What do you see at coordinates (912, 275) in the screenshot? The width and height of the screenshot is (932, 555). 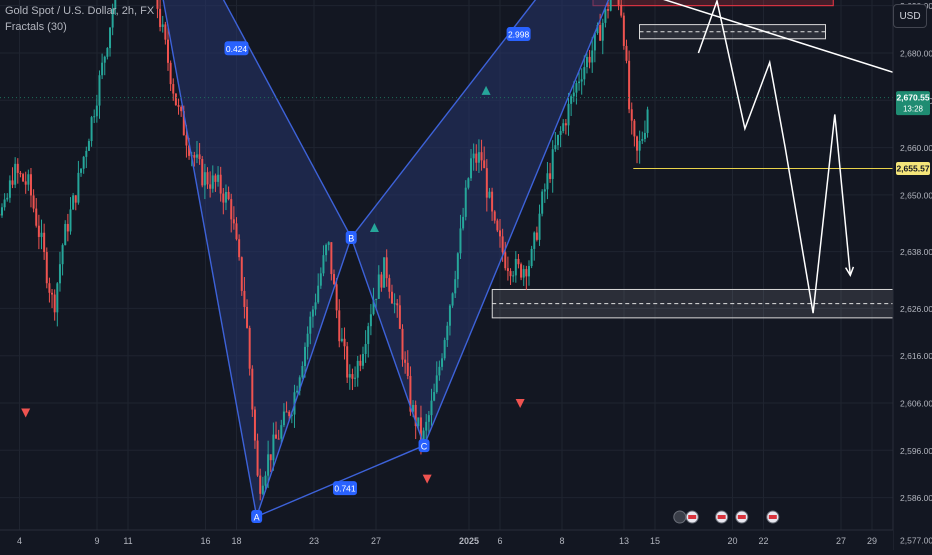 I see `price-axis` at bounding box center [912, 275].